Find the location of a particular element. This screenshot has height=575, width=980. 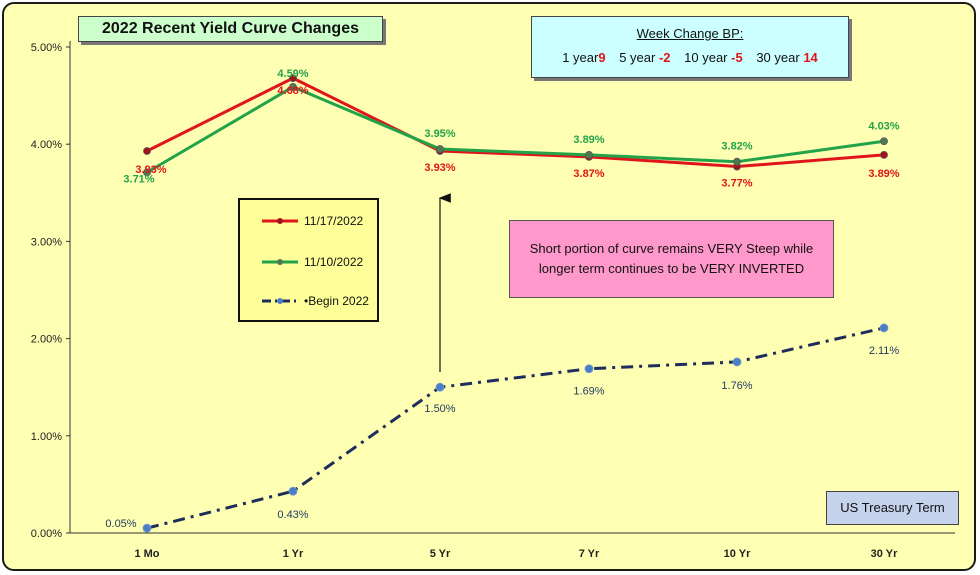

data-label-navy: 1.69% is located at coordinates (588, 392).